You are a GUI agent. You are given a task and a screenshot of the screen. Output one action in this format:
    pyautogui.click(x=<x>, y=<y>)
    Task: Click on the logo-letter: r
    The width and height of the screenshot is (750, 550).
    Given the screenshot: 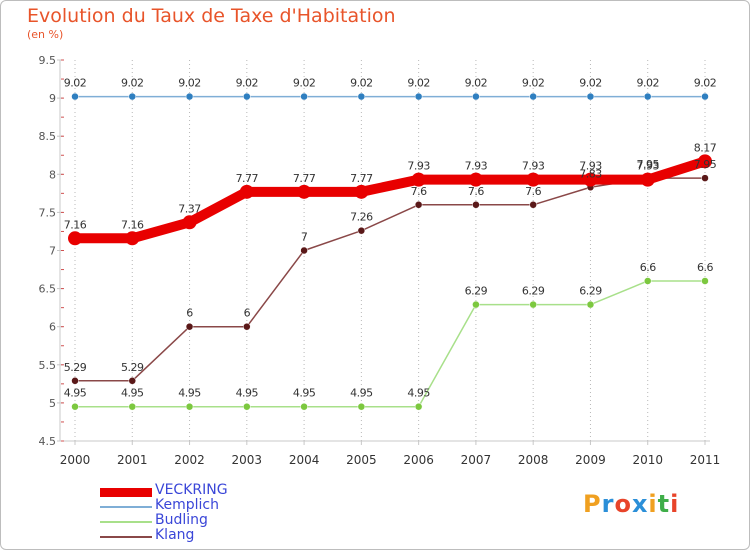 What is the action you would take?
    pyautogui.click(x=608, y=504)
    